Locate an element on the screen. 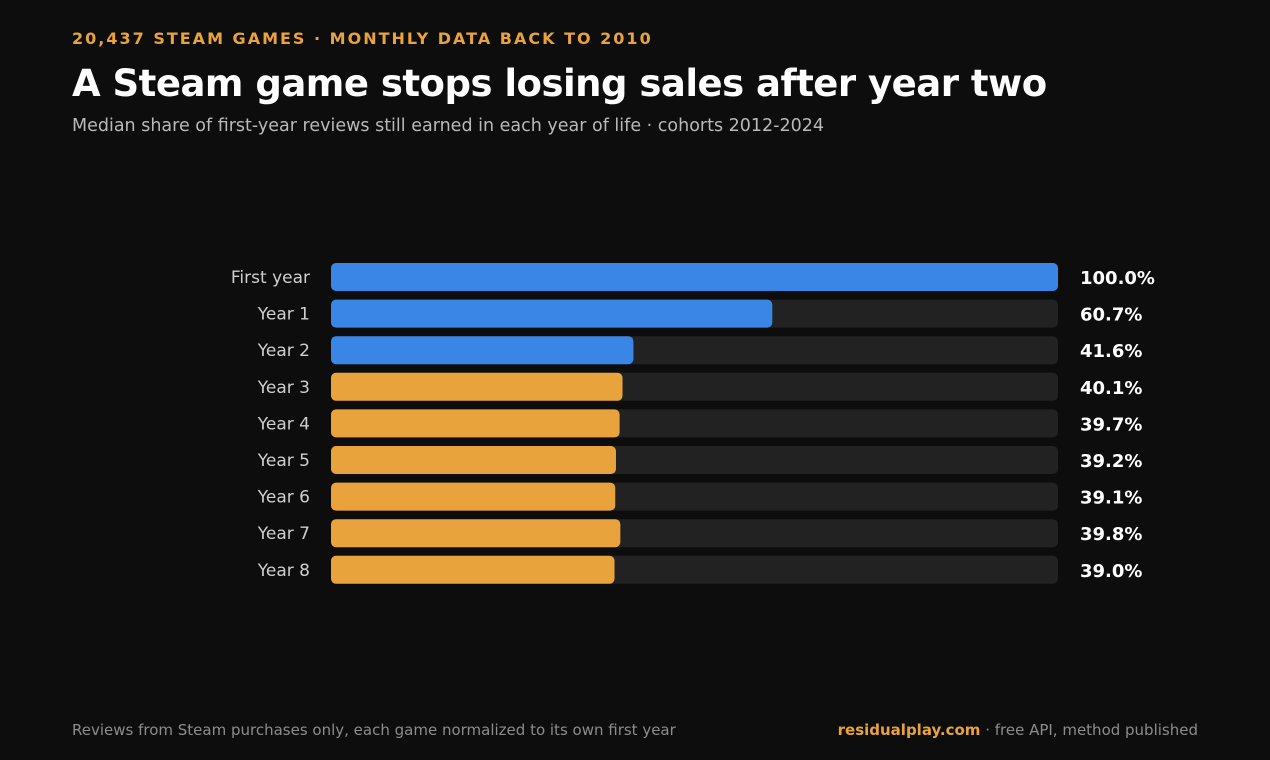 This screenshot has width=1270, height=760. category-label: First year is located at coordinates (270, 278).